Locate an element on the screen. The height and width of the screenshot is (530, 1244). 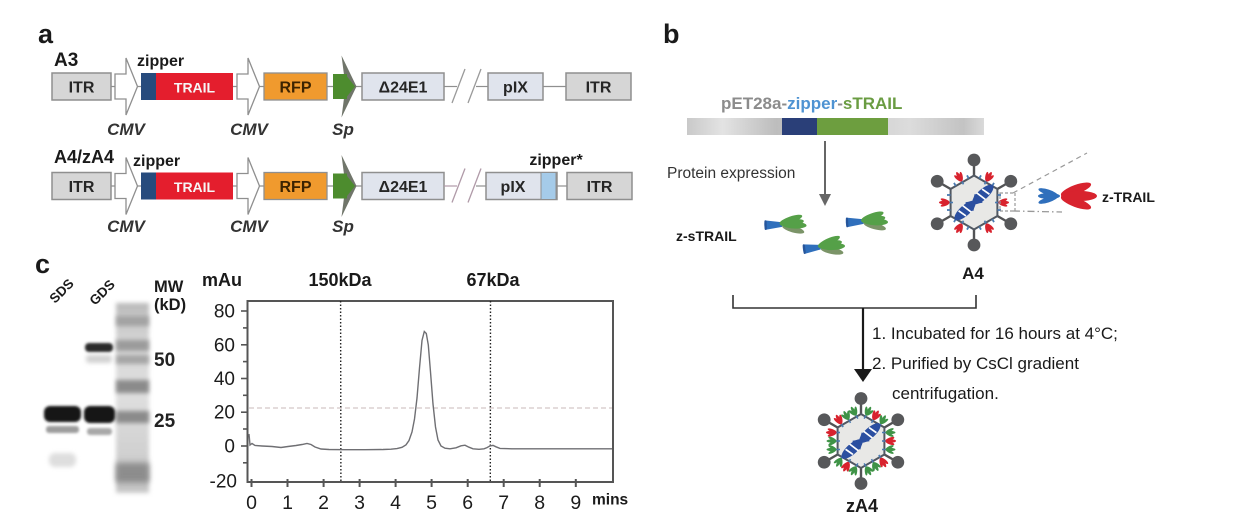
svg-text: -20 is located at coordinates (223, 482).